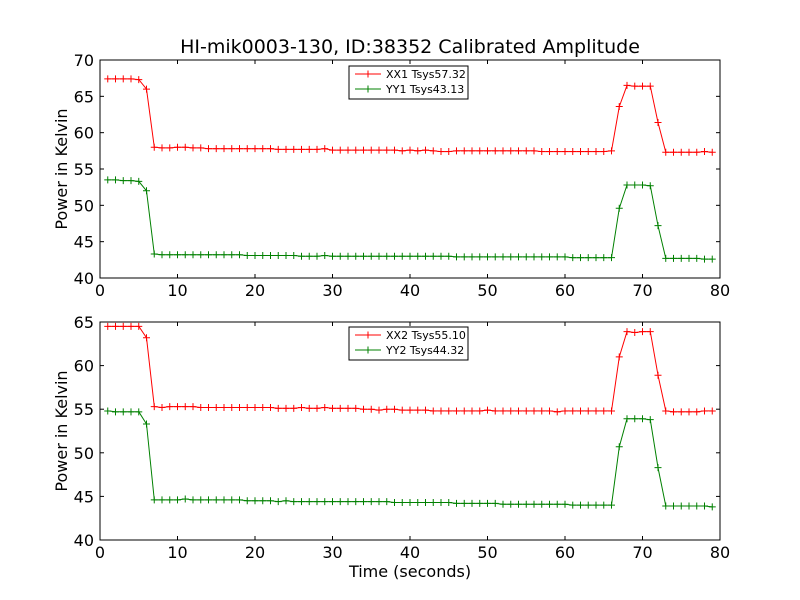 Image resolution: width=800 pixels, height=600 pixels. What do you see at coordinates (177, 552) in the screenshot?
I see `x-tick-label: 10` at bounding box center [177, 552].